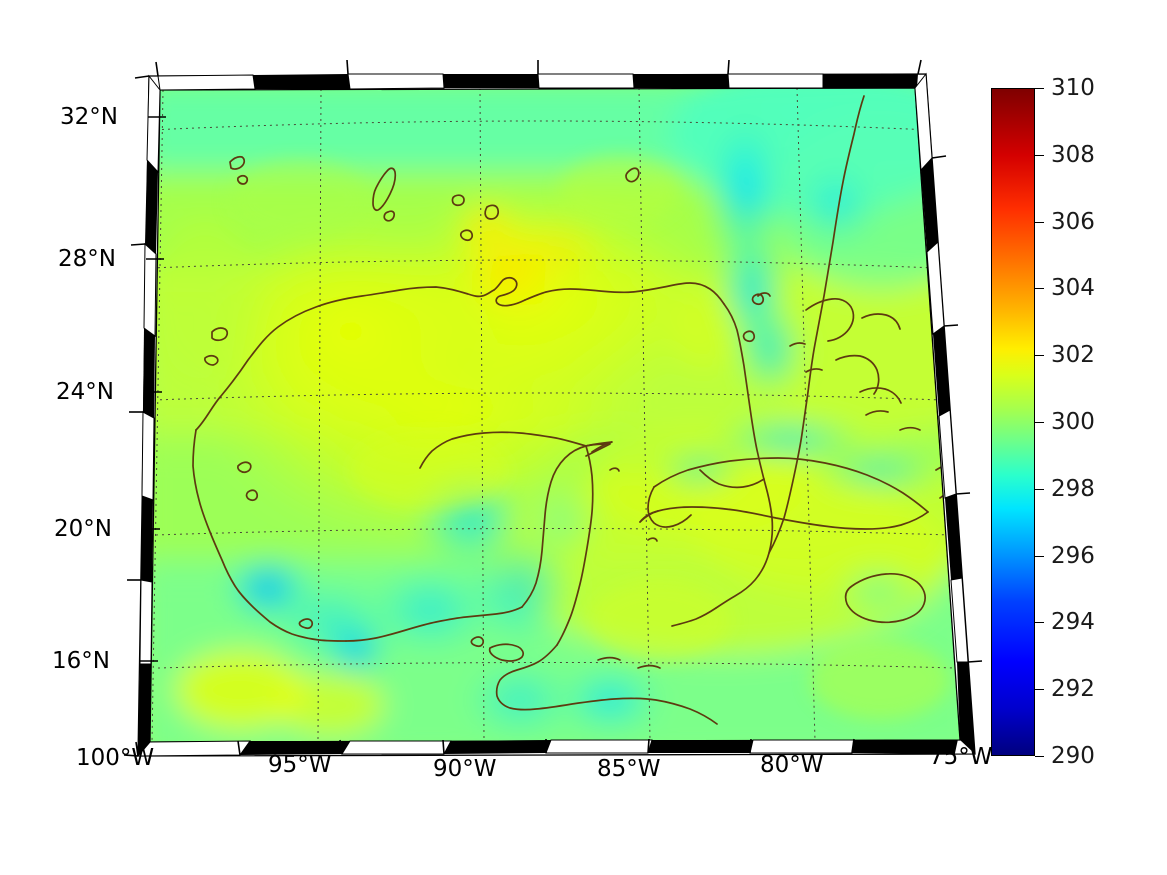 This screenshot has width=1167, height=875. I want to click on lon-tick-label-75w: 75°W, so click(961, 757).